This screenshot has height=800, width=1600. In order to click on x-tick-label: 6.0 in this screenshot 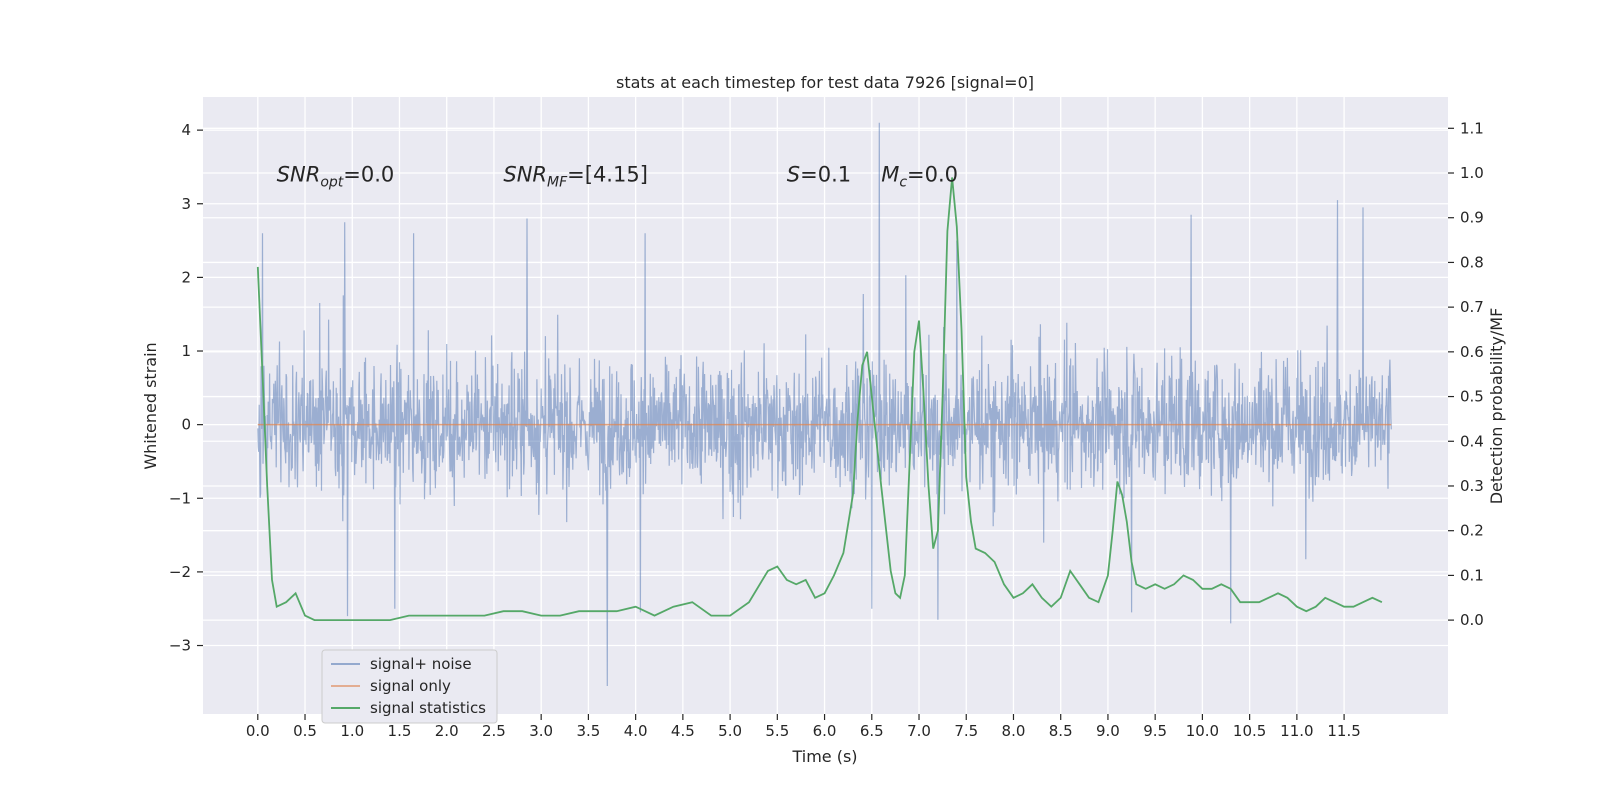, I will do `click(825, 731)`.